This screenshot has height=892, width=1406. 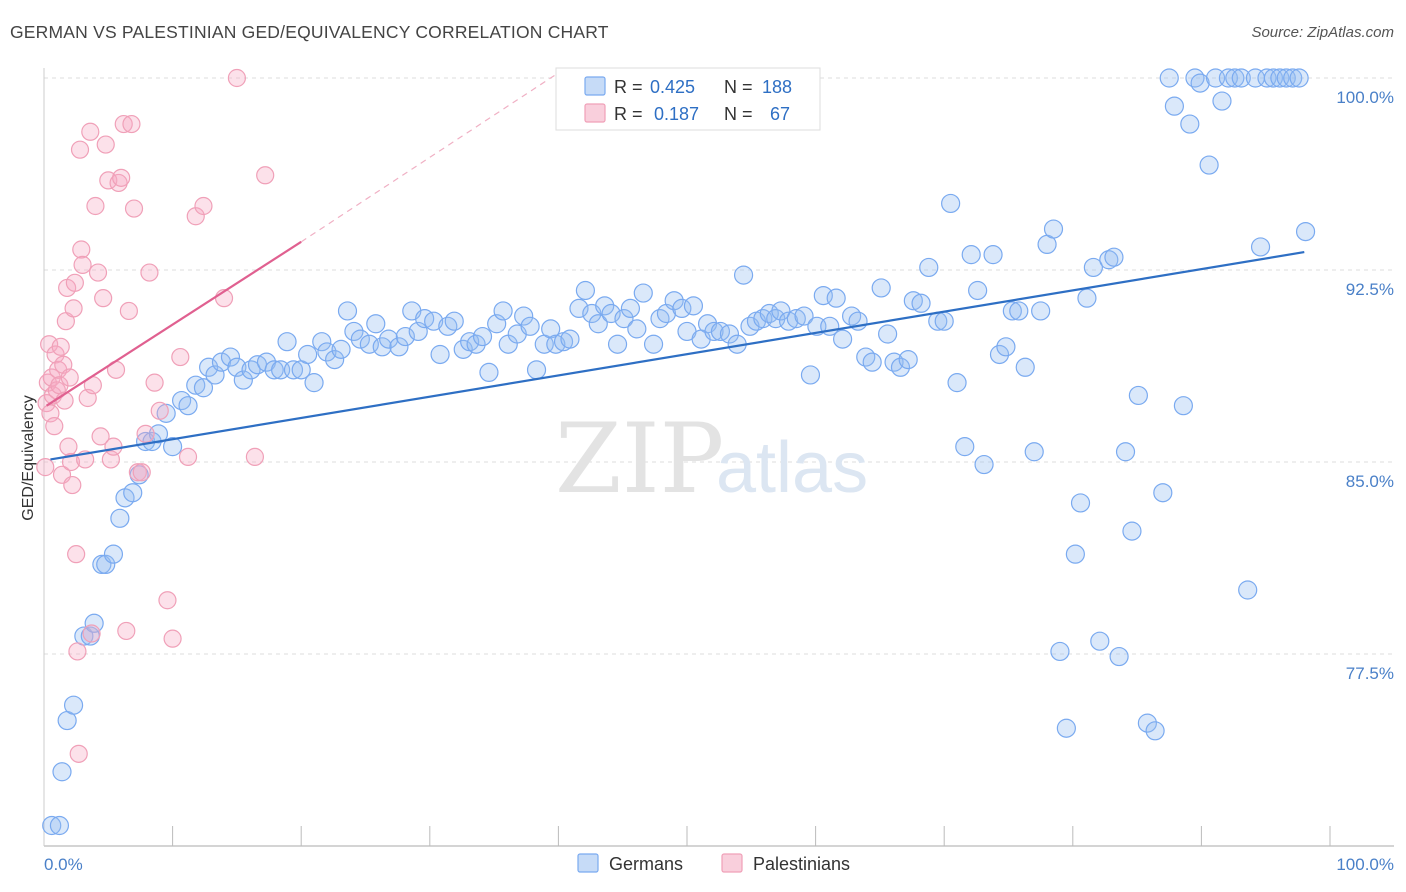 I want to click on stats-box: R = 0.425 N = 188 R = 0.187 N = 67, so click(x=688, y=99).